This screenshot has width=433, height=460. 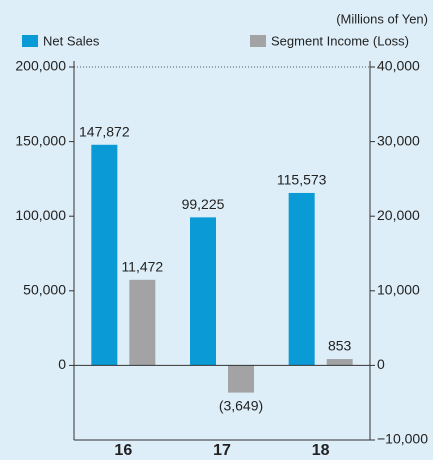 What do you see at coordinates (398, 140) in the screenshot?
I see `y2-tick-label: 30,000` at bounding box center [398, 140].